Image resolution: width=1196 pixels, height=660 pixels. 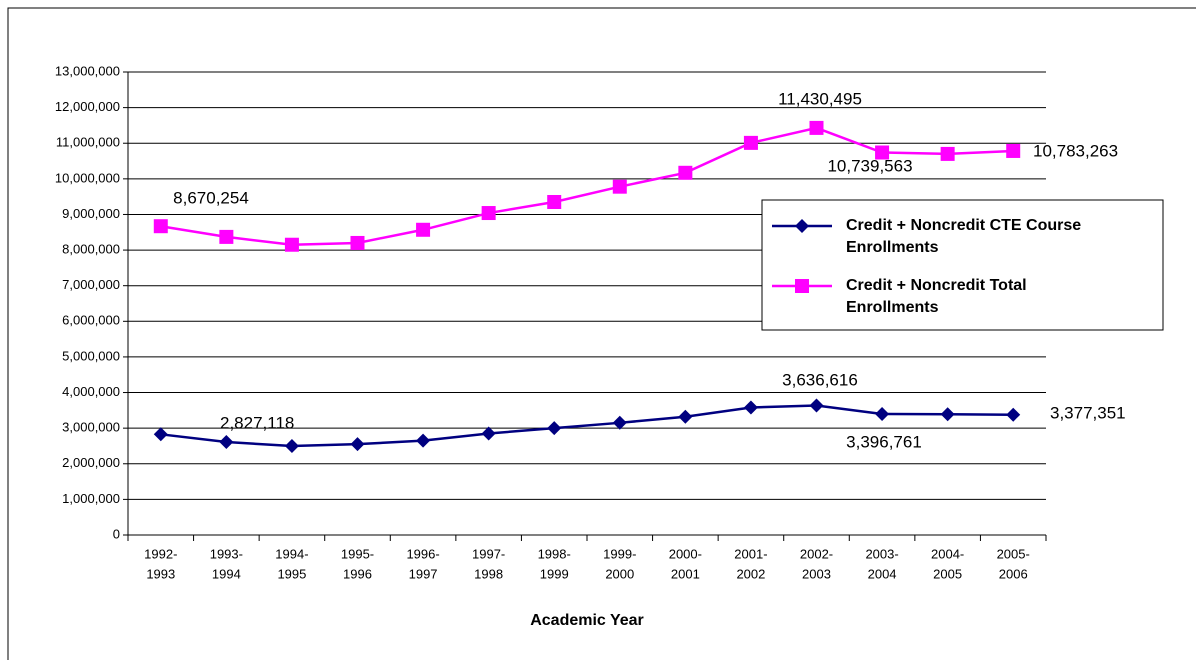 What do you see at coordinates (87, 106) in the screenshot?
I see `y-tick-label: 12,000,000` at bounding box center [87, 106].